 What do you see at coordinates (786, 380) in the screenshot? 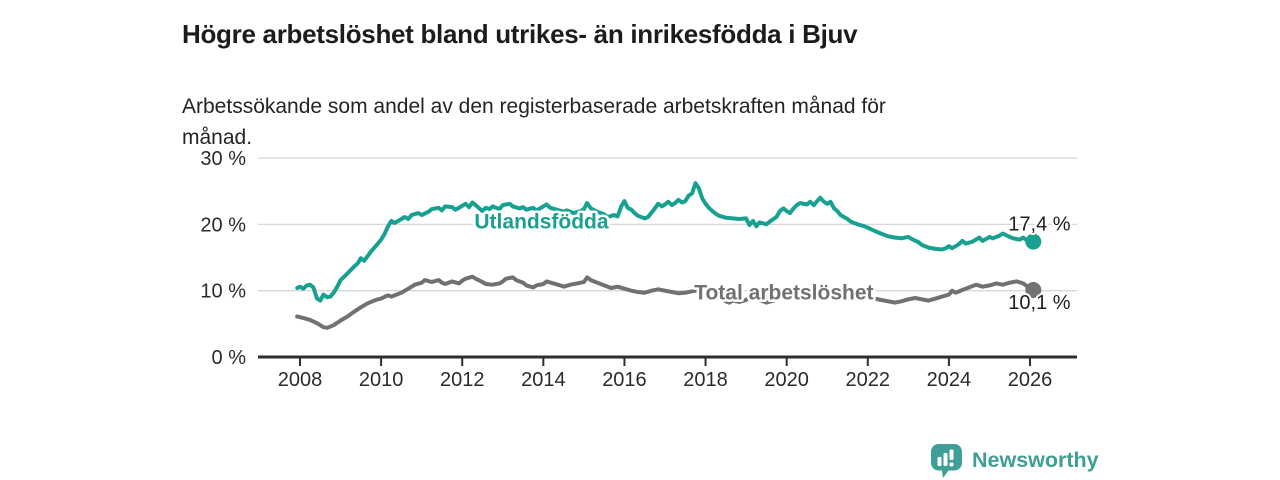
I see `x-tick-label-2020: 2020` at bounding box center [786, 380].